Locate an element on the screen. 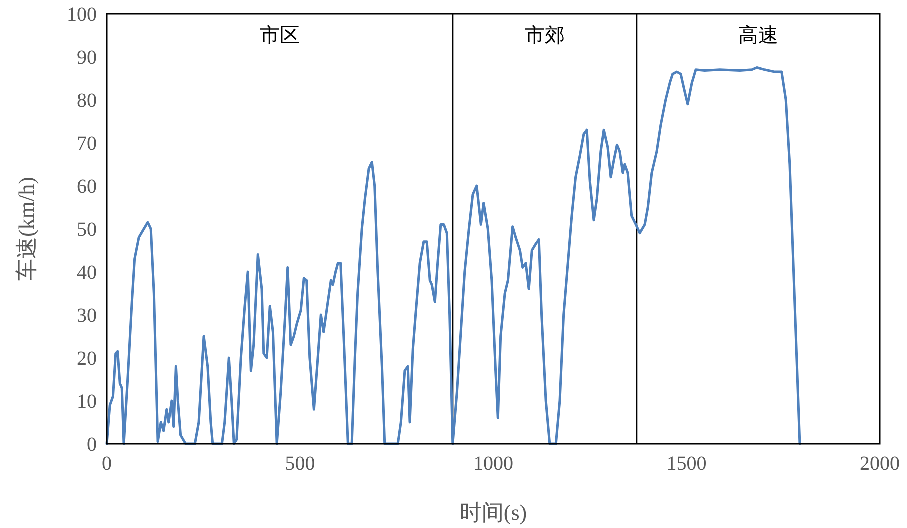  annotation: 市区 is located at coordinates (280, 36).